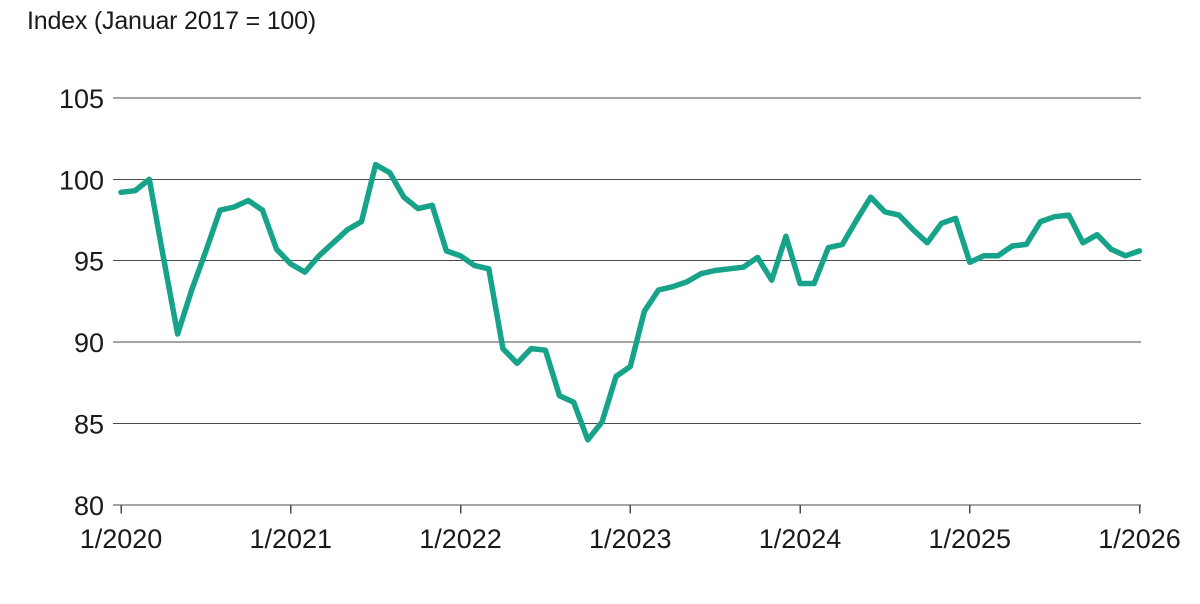 This screenshot has height=604, width=1200. Describe the element at coordinates (1139, 539) in the screenshot. I see `x-axis-label: 1/2026` at that location.